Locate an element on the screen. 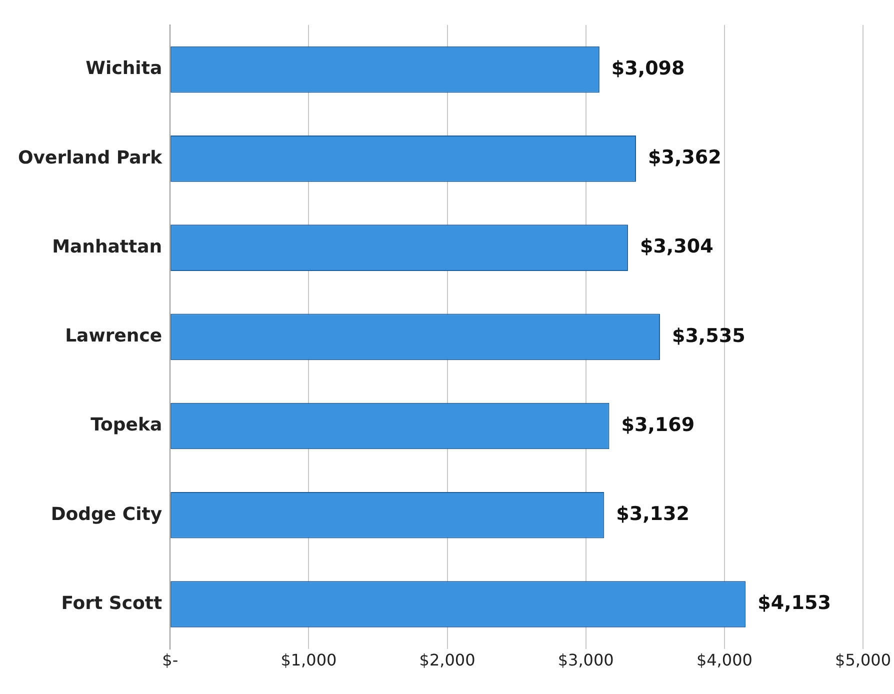  data-label: $3,098 is located at coordinates (648, 68).